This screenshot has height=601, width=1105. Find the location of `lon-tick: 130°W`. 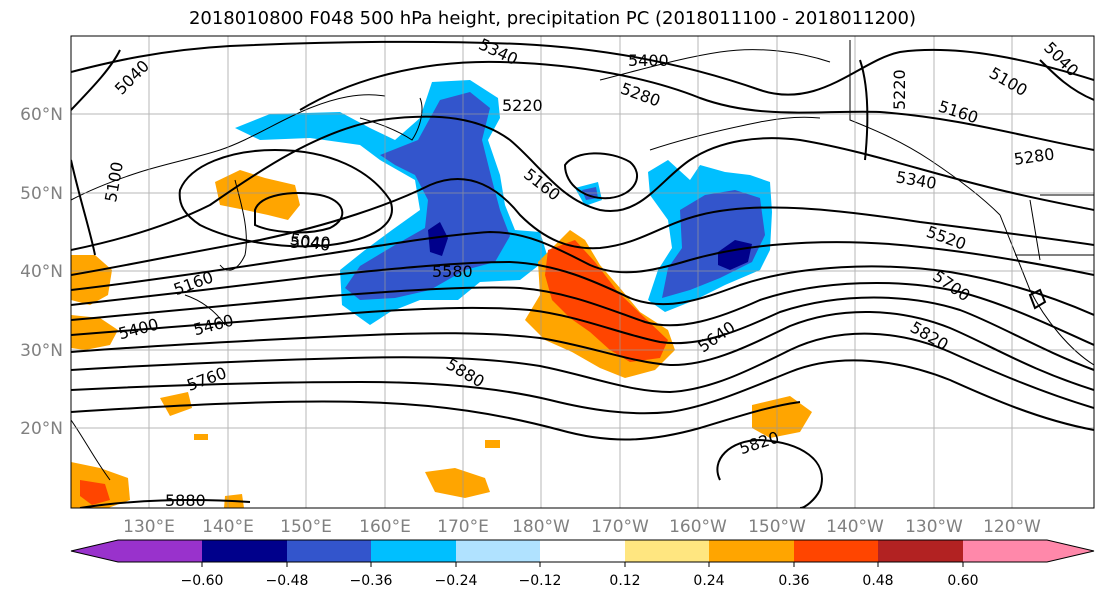

lon-tick: 130°W is located at coordinates (934, 527).